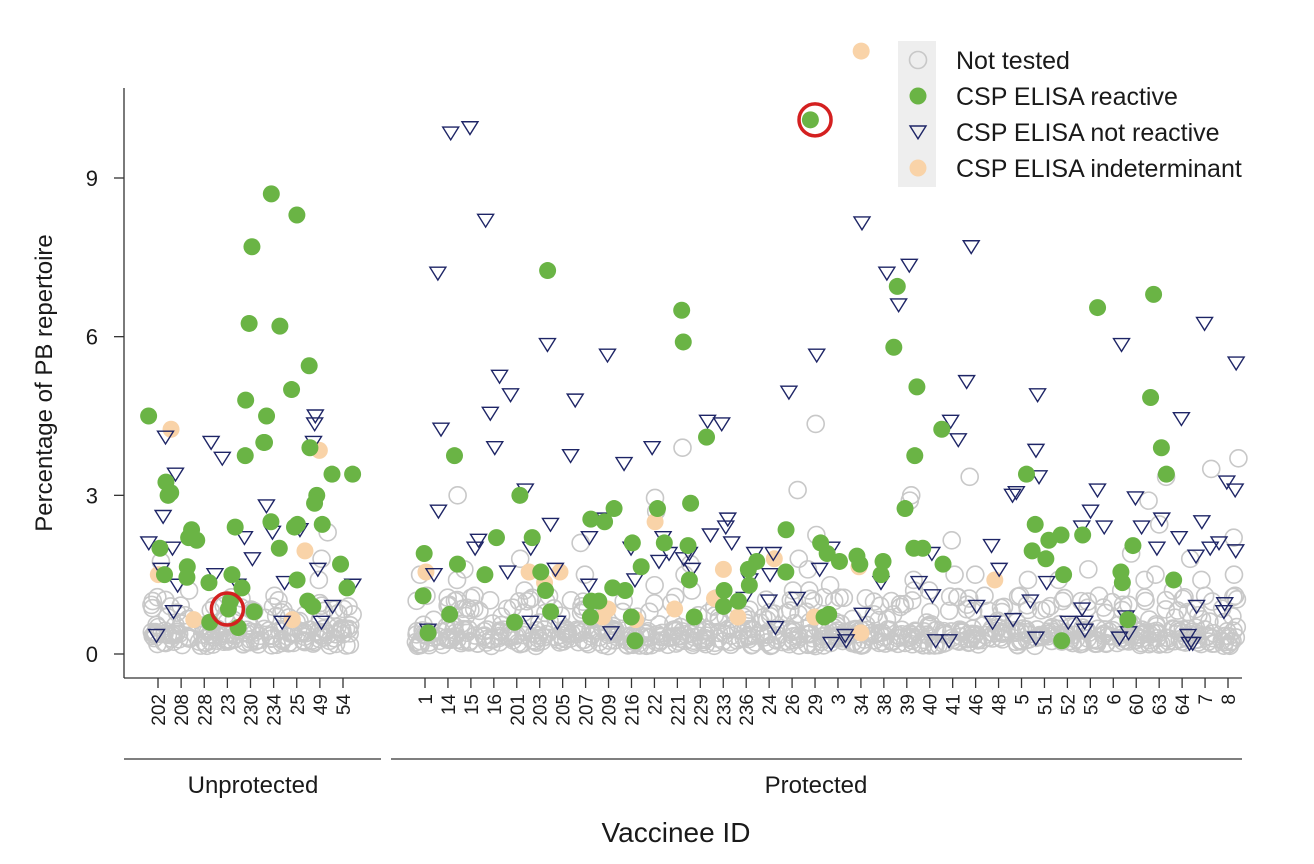 The width and height of the screenshot is (1314, 864). Describe the element at coordinates (918, 60) in the screenshot. I see `legend-marker-not-tested` at that location.